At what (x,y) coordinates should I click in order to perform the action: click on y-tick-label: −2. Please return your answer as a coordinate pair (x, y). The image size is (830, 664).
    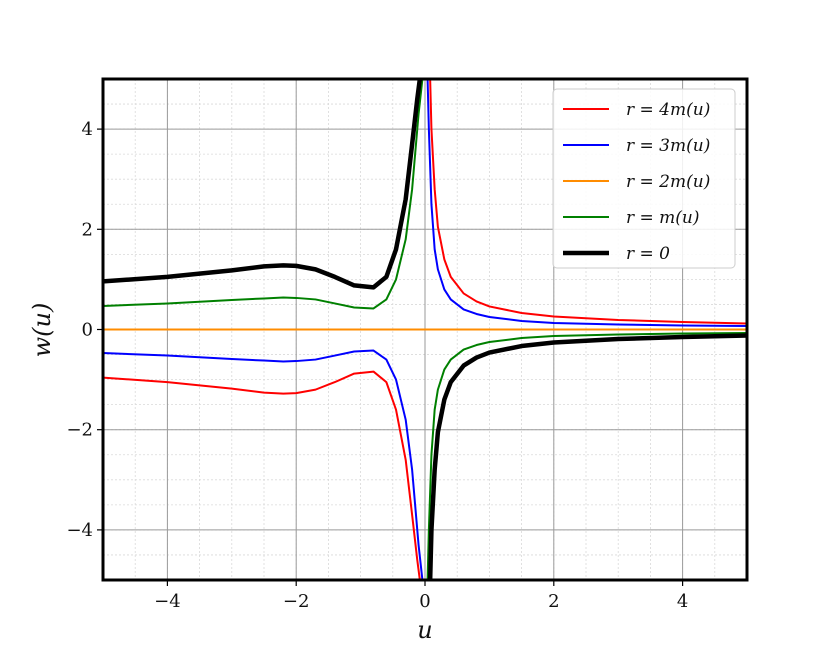
    Looking at the image, I should click on (79, 430).